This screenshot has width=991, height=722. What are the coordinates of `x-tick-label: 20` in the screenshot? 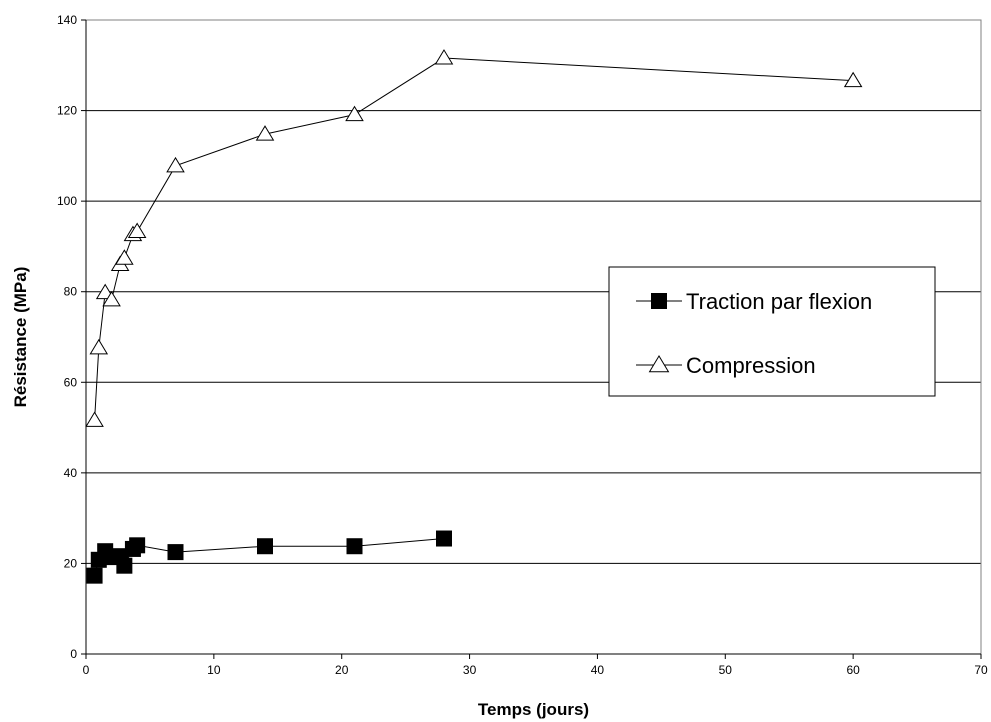 It's located at (342, 670).